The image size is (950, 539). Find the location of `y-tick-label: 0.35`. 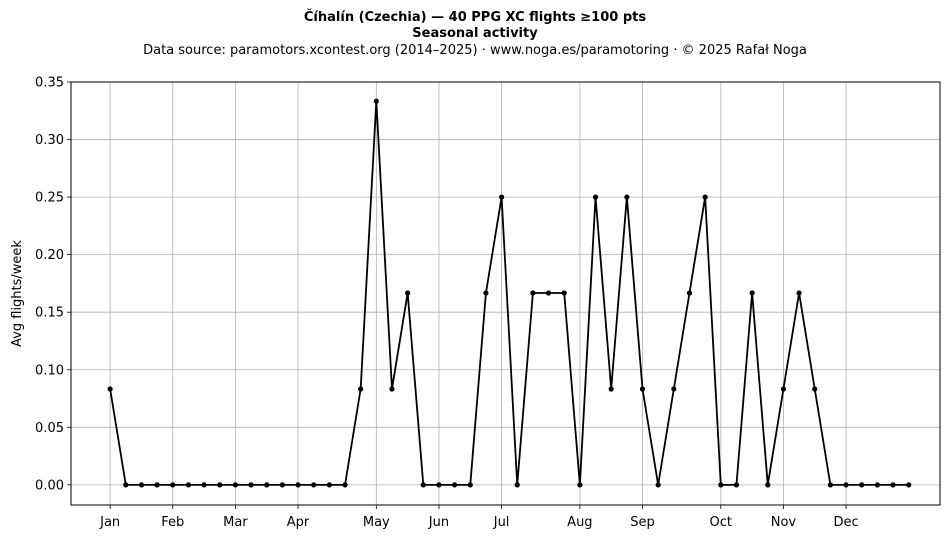

y-tick-label: 0.35 is located at coordinates (49, 83).